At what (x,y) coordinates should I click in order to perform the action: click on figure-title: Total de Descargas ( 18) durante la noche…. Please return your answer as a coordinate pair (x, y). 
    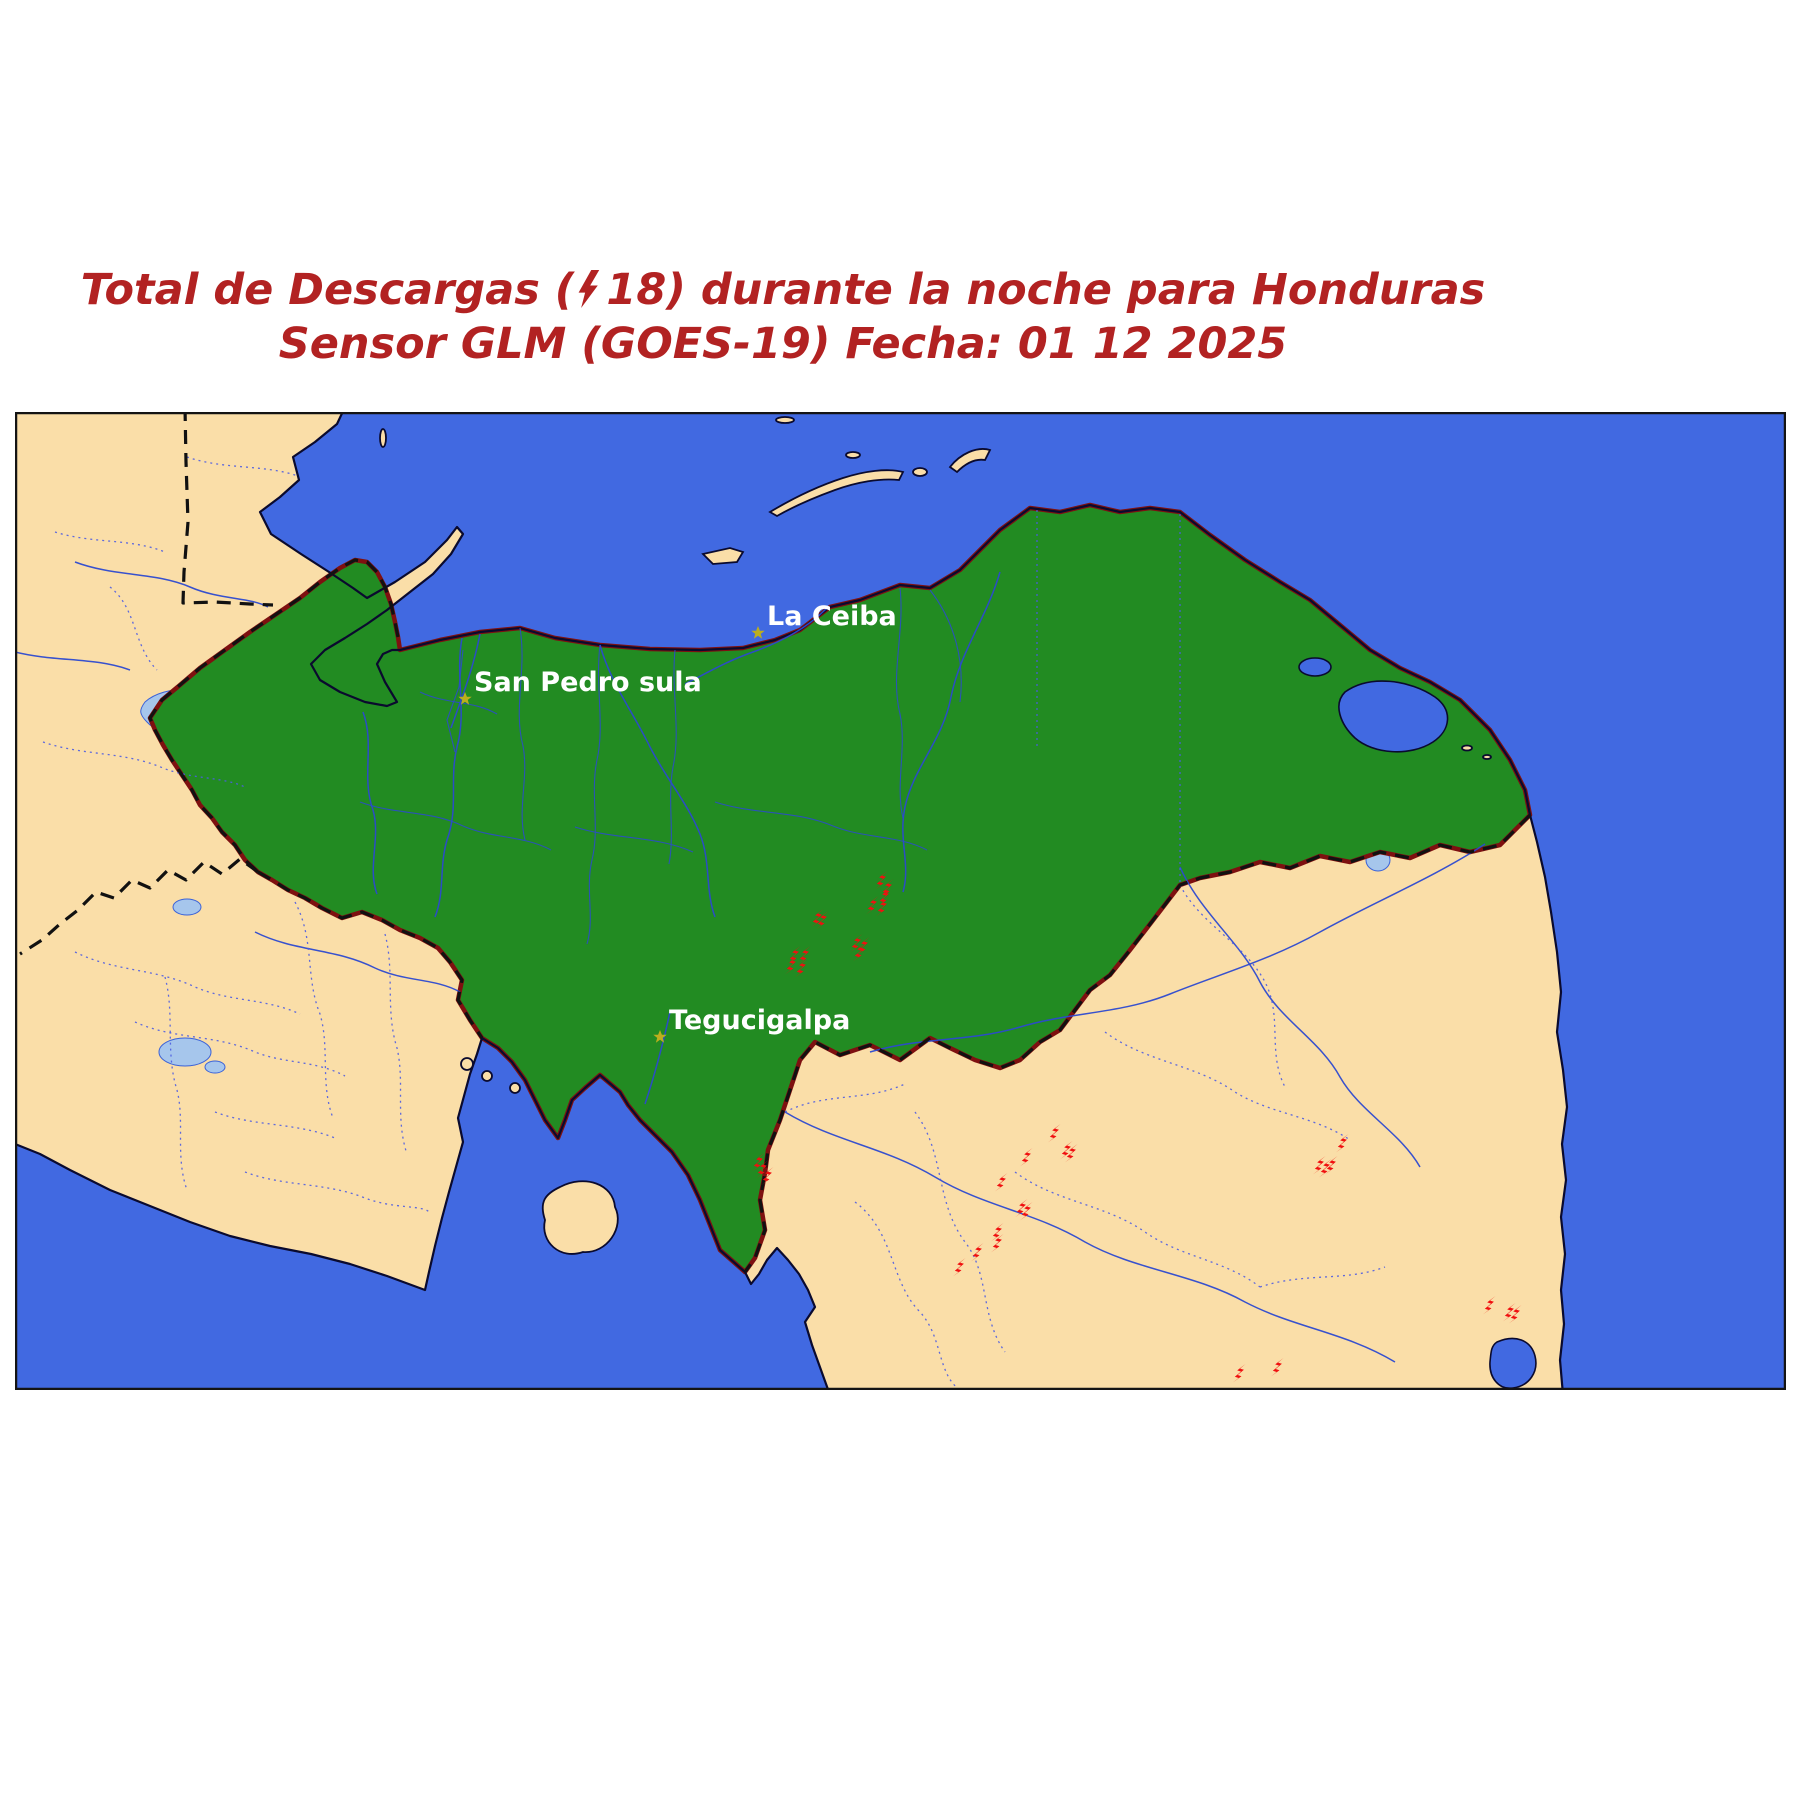
    Looking at the image, I should click on (783, 318).